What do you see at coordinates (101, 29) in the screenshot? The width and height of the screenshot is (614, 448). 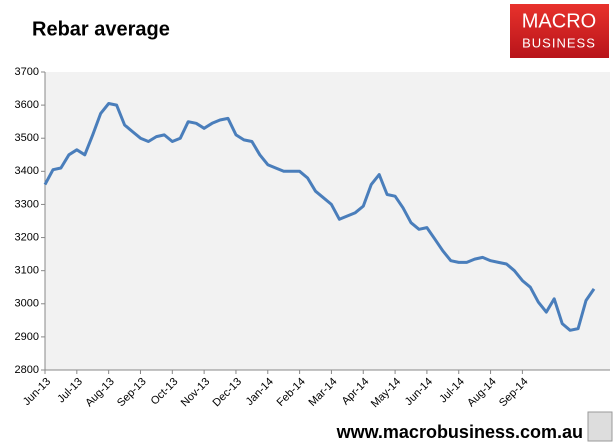 I see `chart-title: Rebar average` at bounding box center [101, 29].